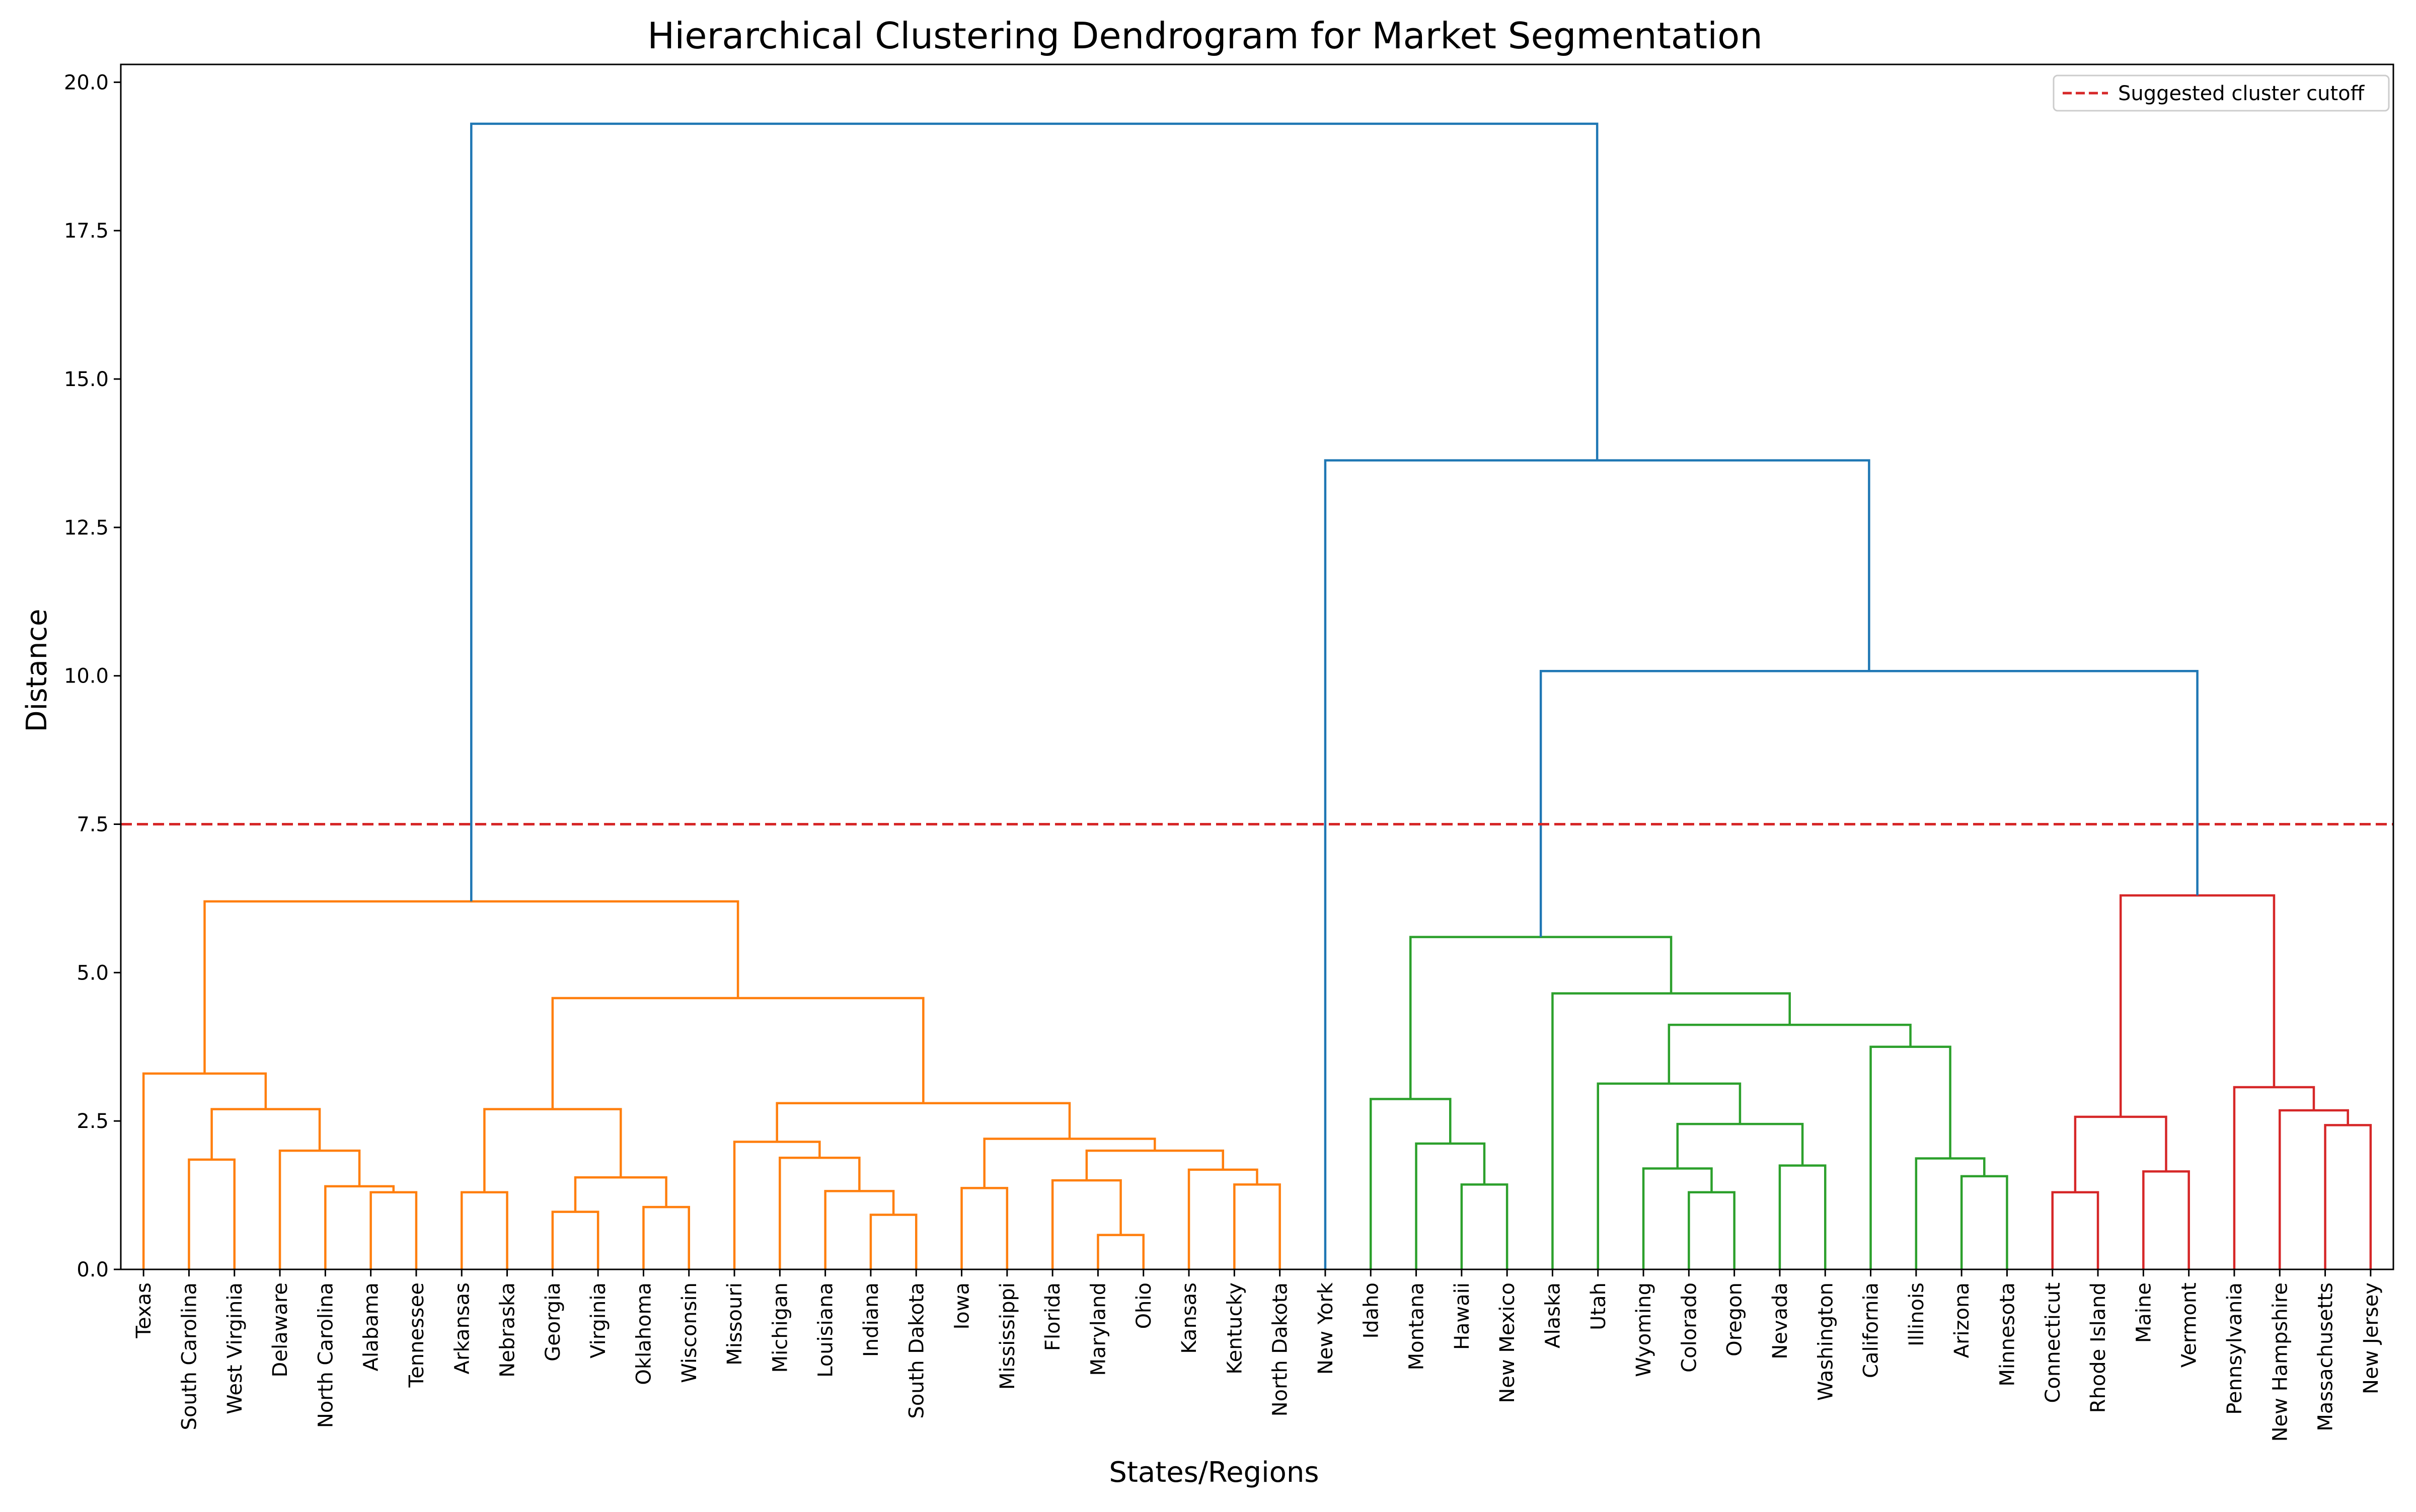 The width and height of the screenshot is (2416, 1512). What do you see at coordinates (2234, 1348) in the screenshot?
I see `leaf-label: Pennsylvania` at bounding box center [2234, 1348].